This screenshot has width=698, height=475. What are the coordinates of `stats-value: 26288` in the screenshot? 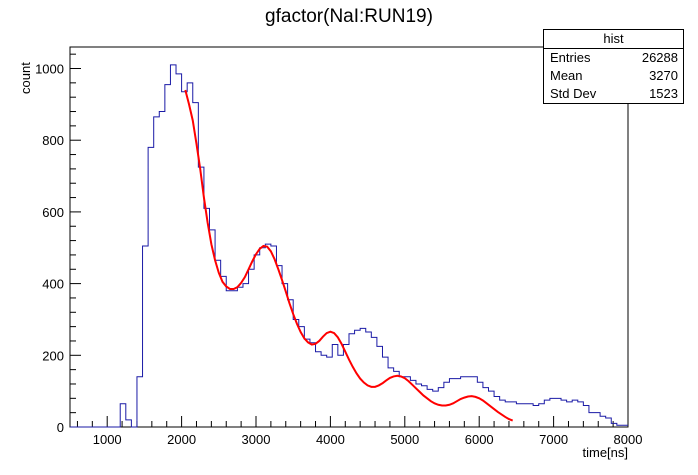 It's located at (659, 57).